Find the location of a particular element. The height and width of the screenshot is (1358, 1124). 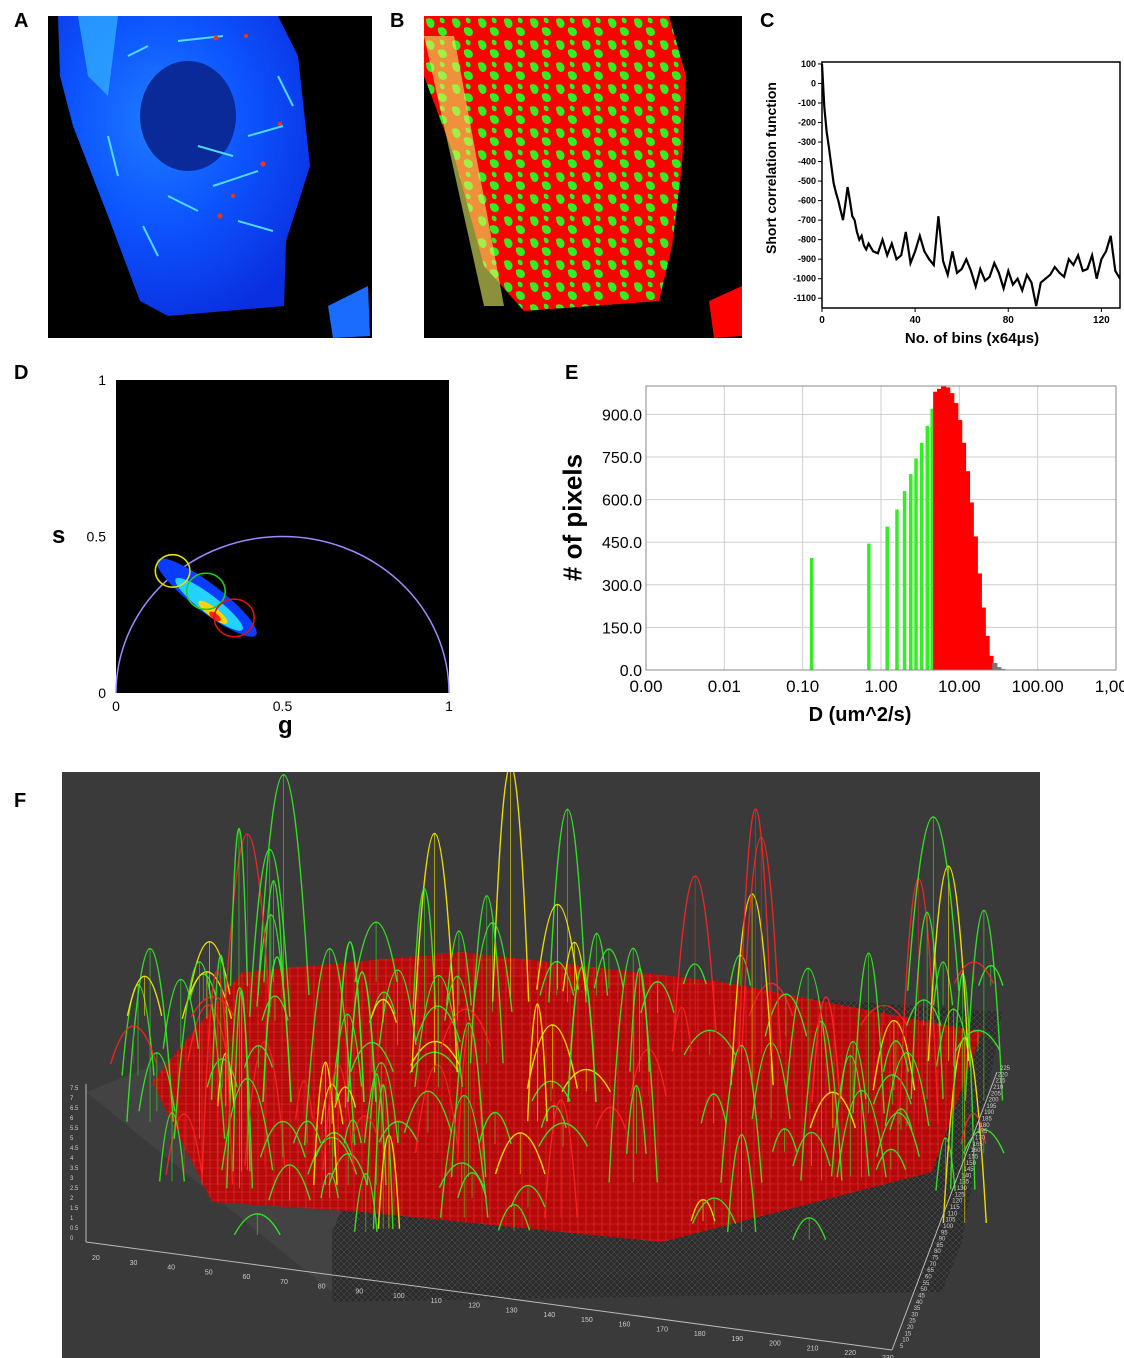

panel-c-xtick-label: 0 is located at coordinates (822, 320).